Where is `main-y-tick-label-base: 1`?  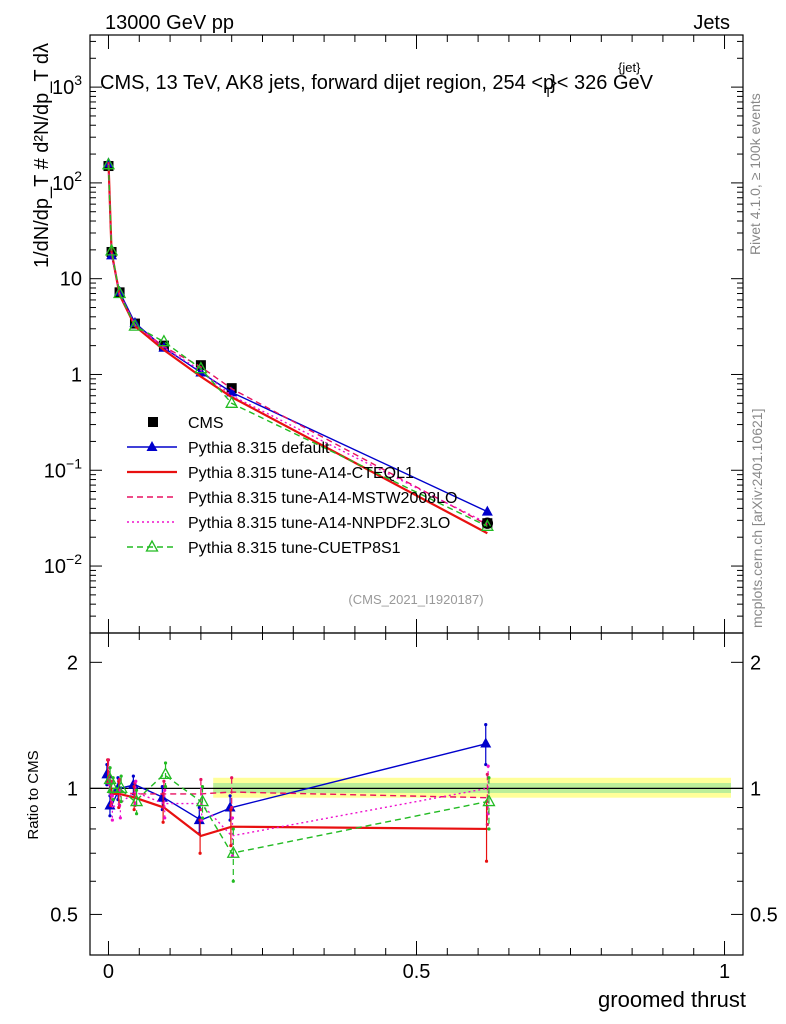 main-y-tick-label-base: 1 is located at coordinates (76, 375).